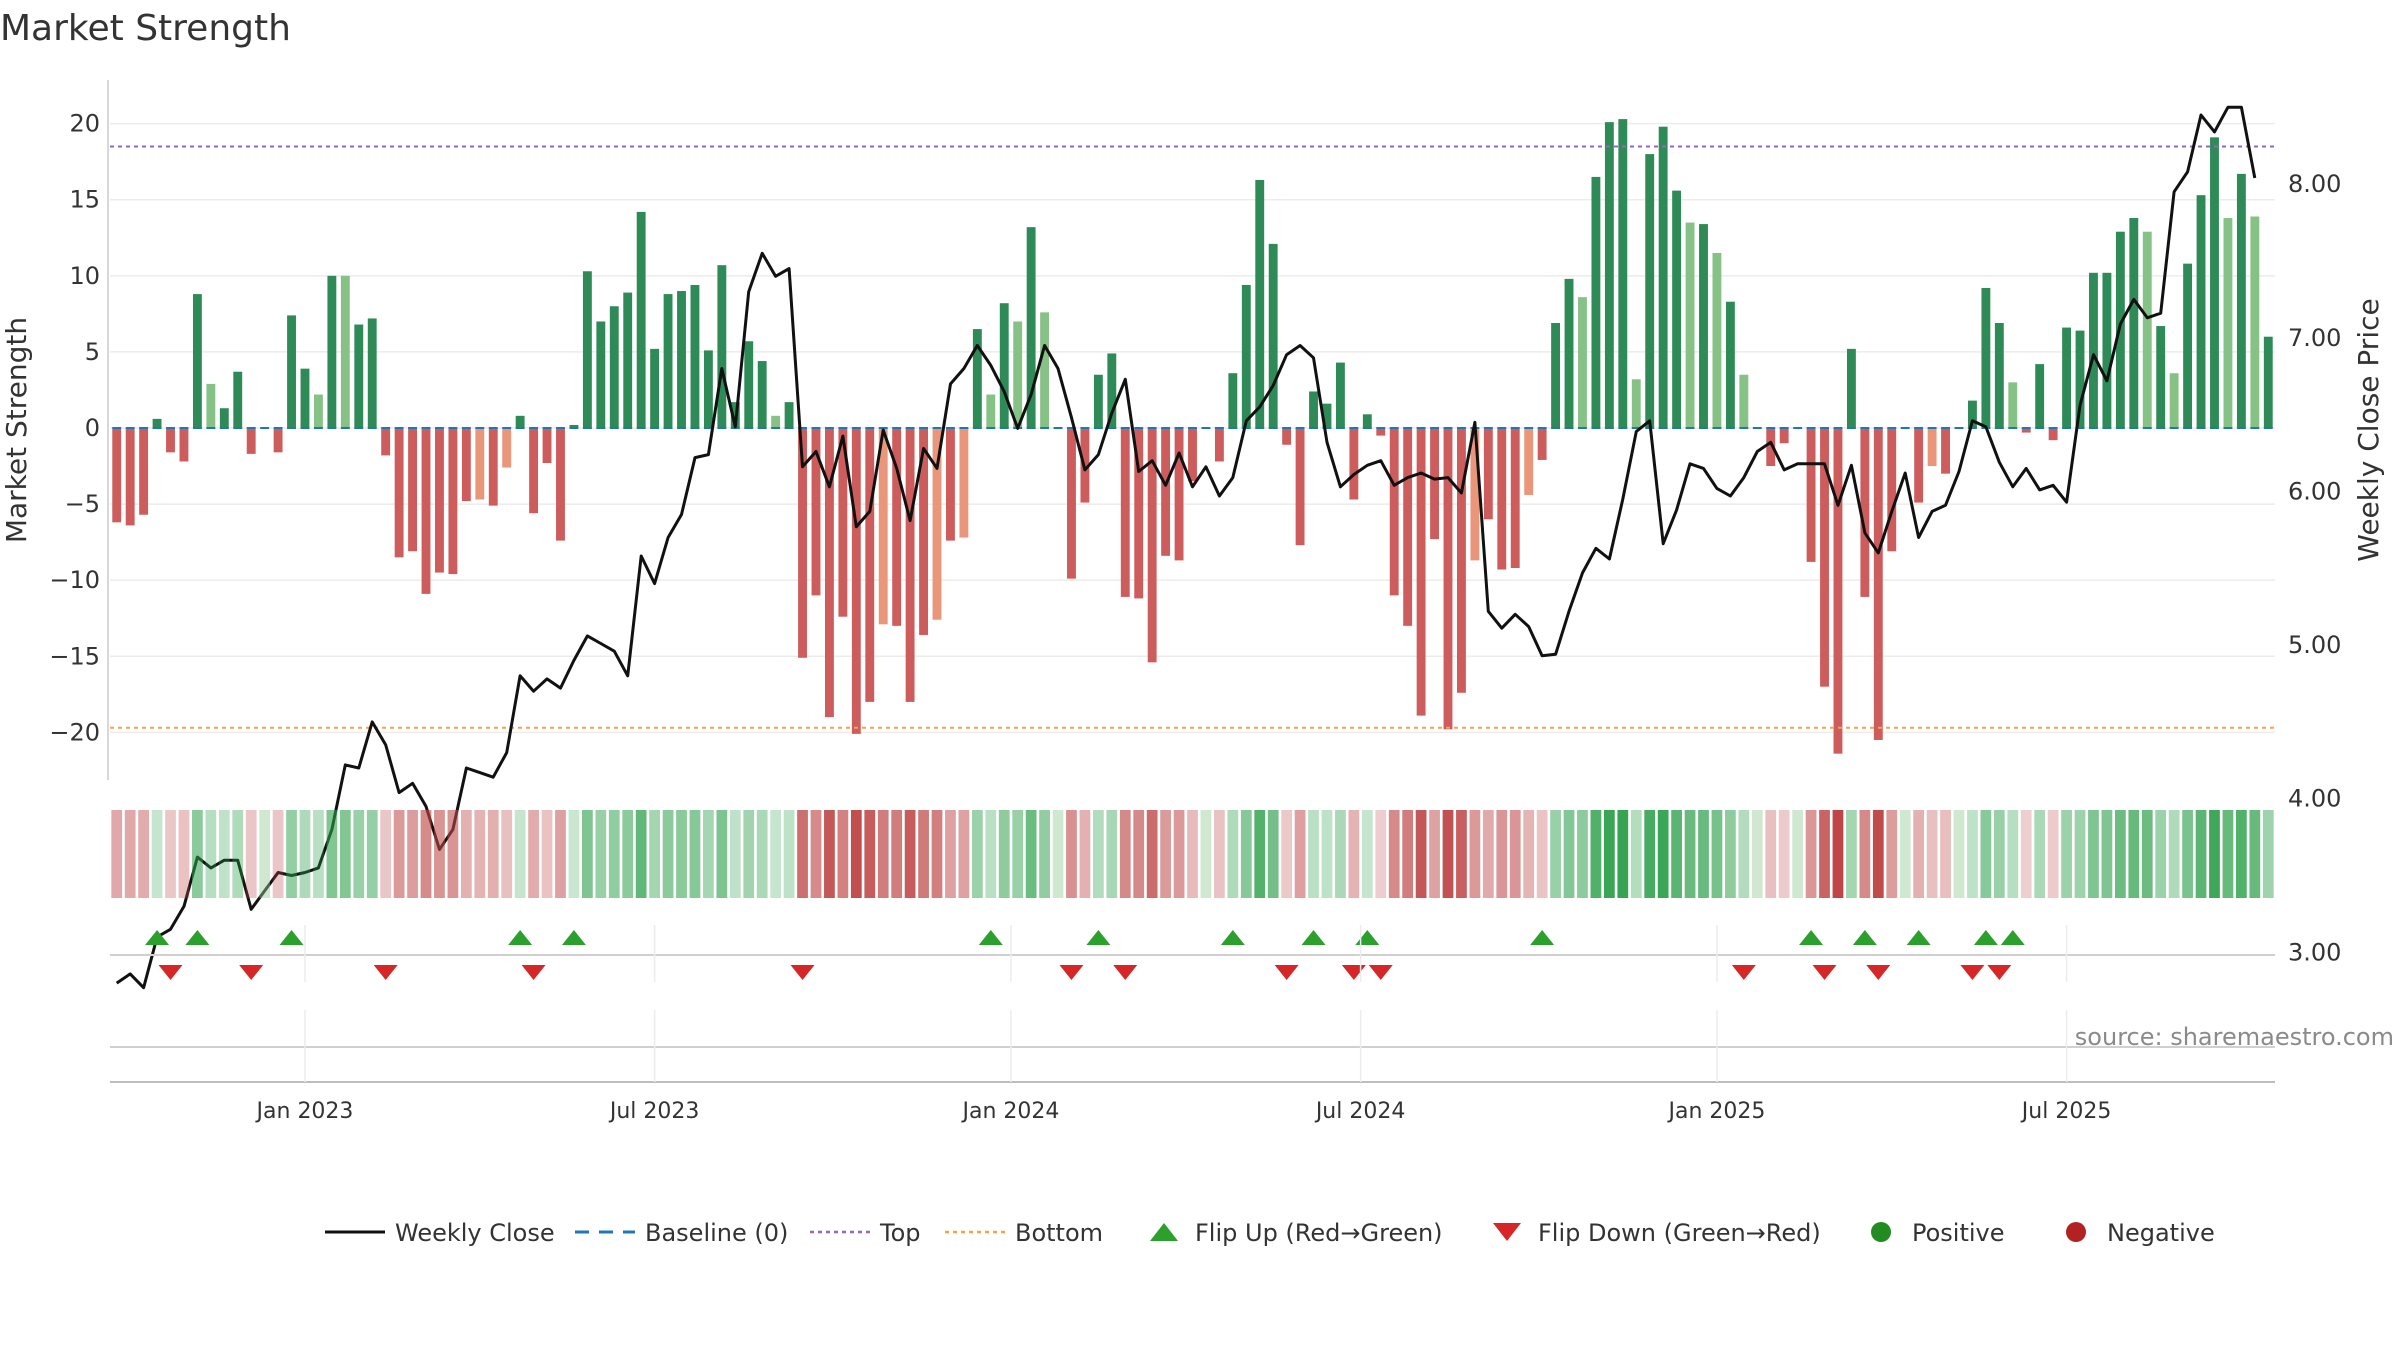 This screenshot has height=1350, width=2400. I want to click on left-tick-label: 5, so click(92, 352).